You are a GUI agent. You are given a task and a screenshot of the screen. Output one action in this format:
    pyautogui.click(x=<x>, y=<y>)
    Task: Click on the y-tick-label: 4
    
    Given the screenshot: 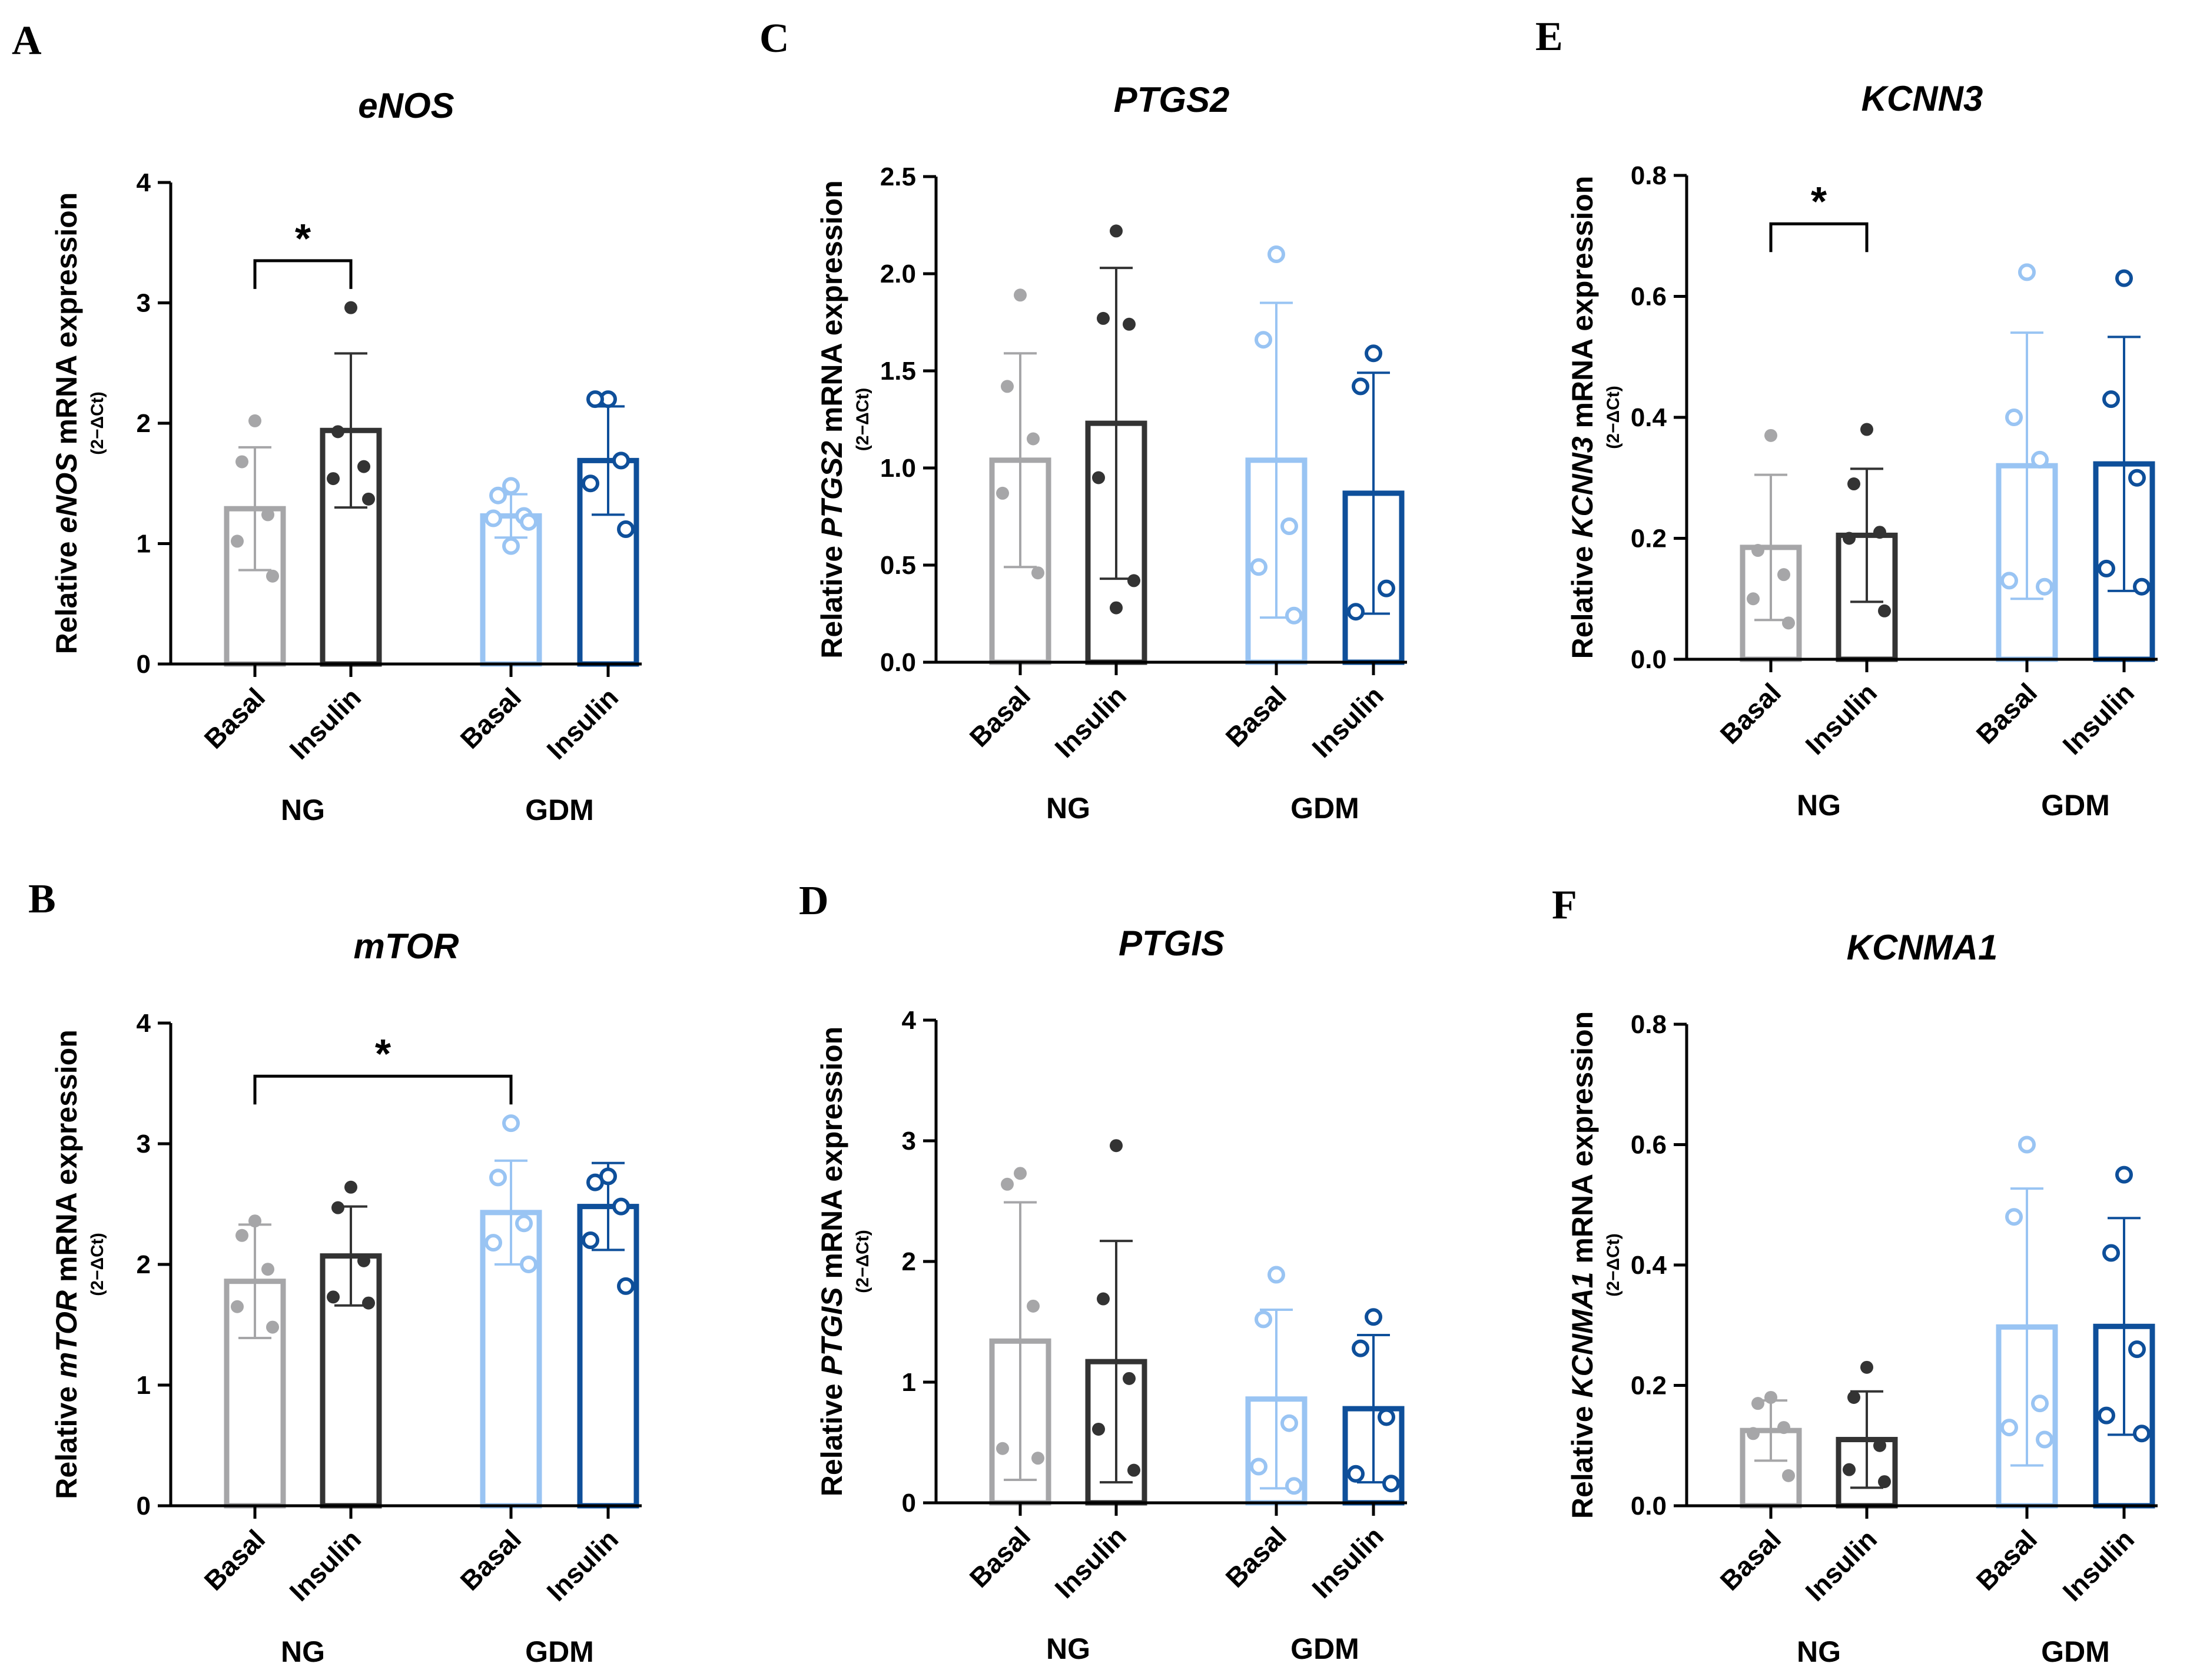 What is the action you would take?
    pyautogui.click(x=909, y=1020)
    